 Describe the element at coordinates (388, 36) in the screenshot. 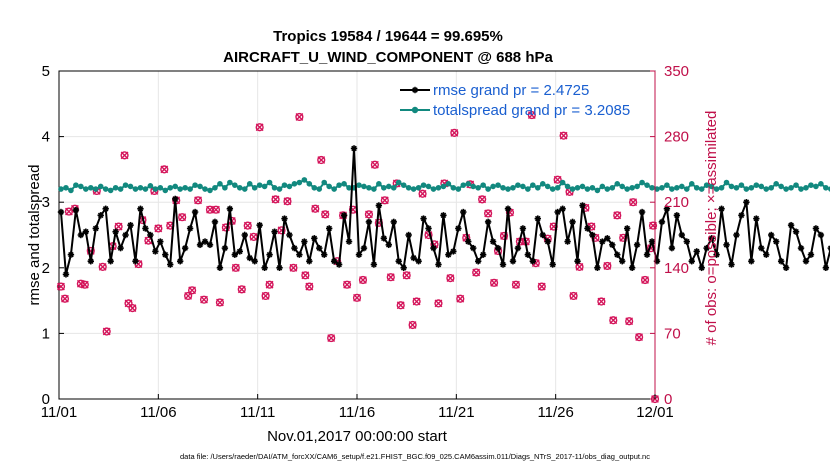

I see `chart-title-line-1: Tropics 19584 / 19644 = 99.695%` at that location.